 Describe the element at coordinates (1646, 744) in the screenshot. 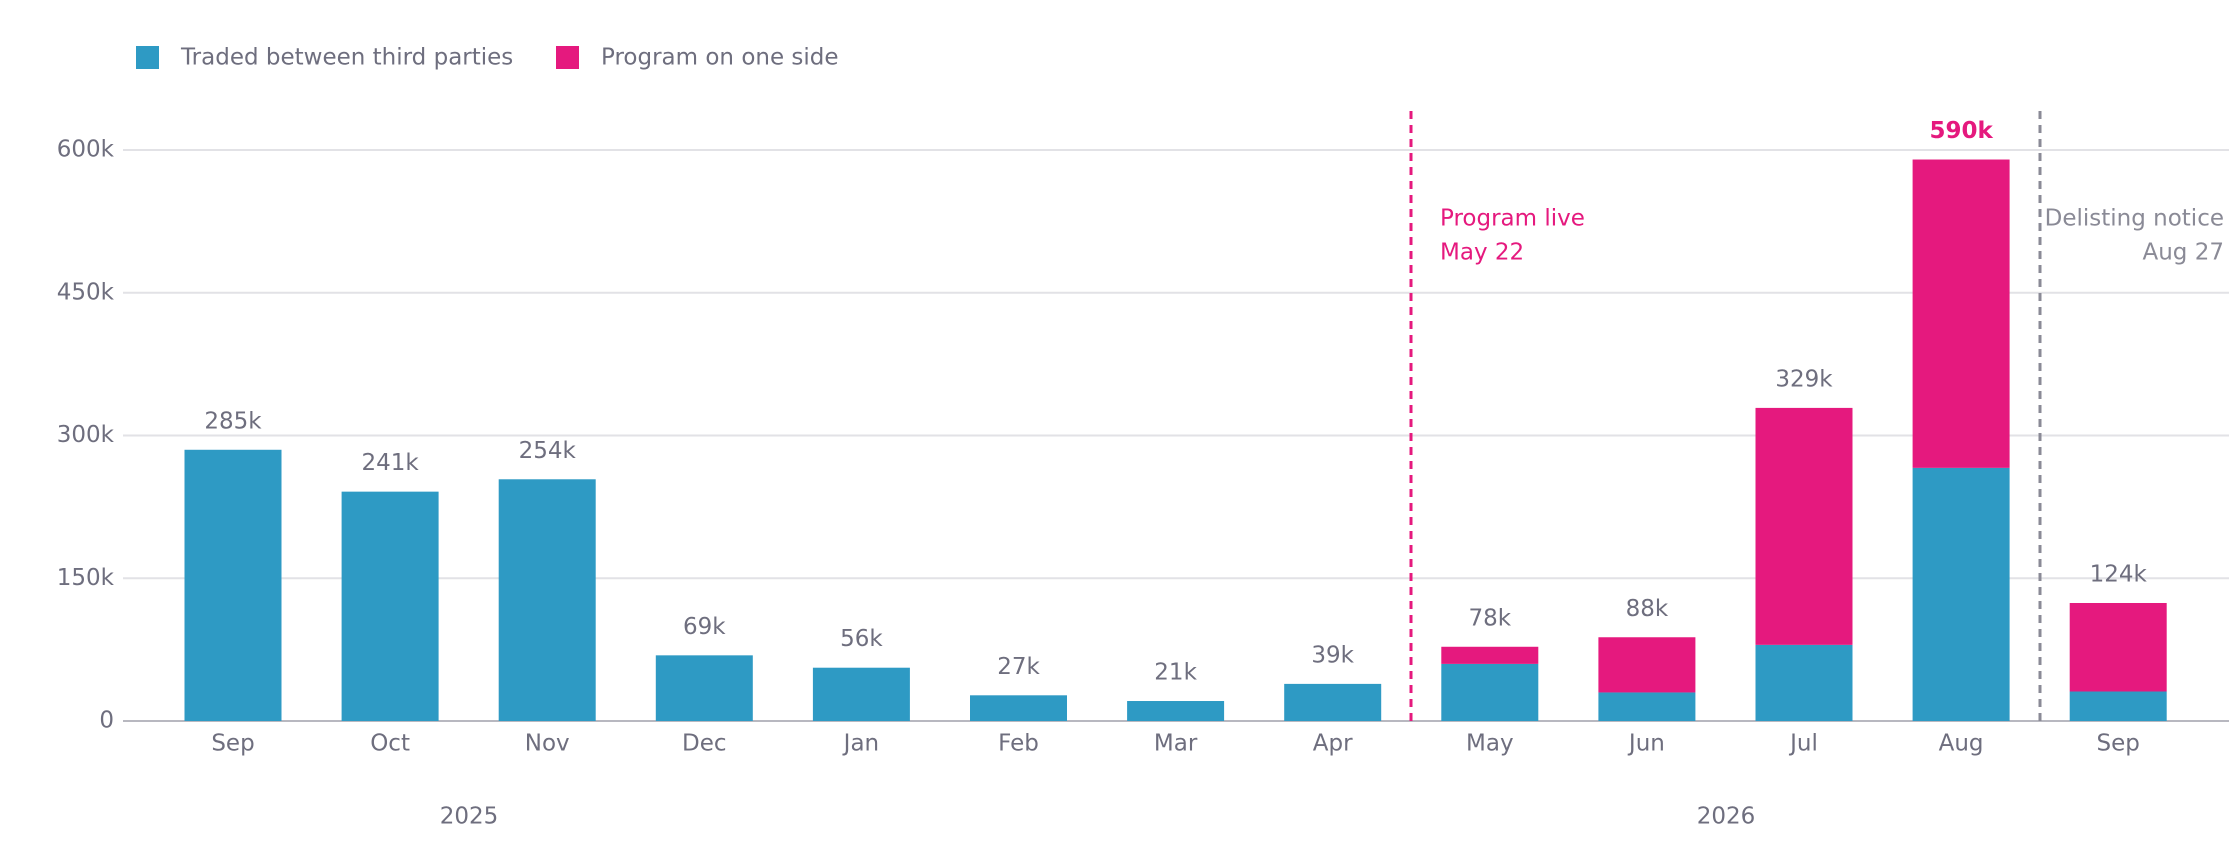

I see `x-tick-label: Jun` at that location.